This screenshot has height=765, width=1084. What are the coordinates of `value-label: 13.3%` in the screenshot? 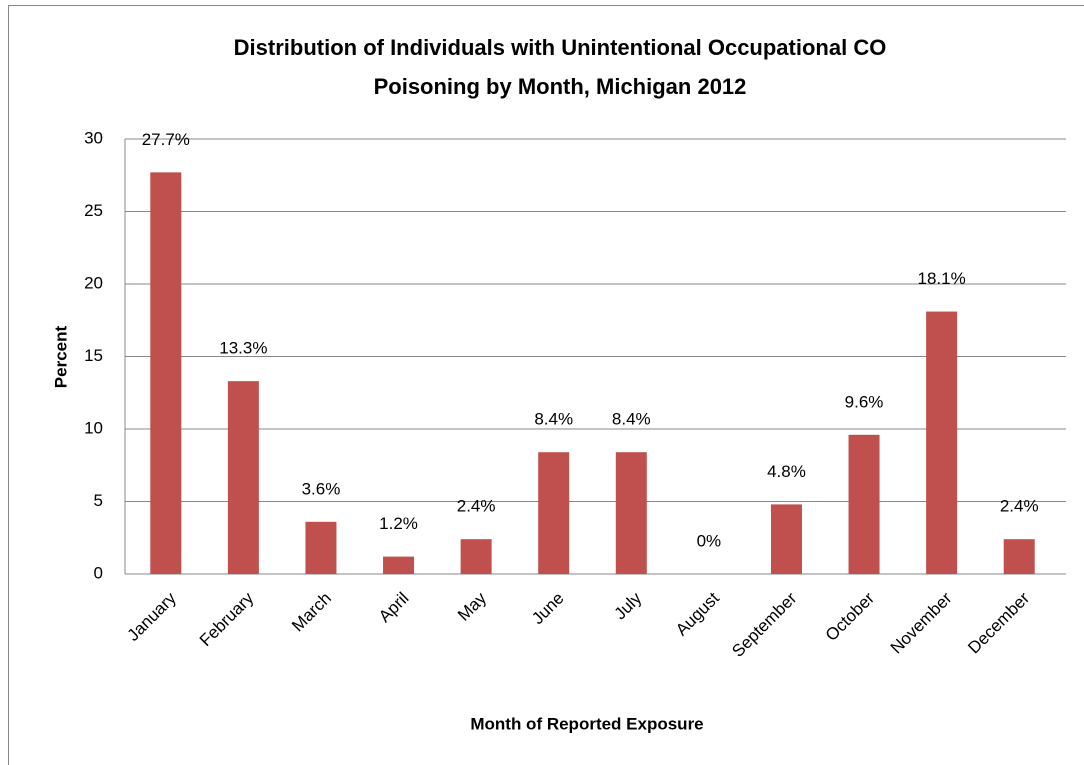 It's located at (243, 348).